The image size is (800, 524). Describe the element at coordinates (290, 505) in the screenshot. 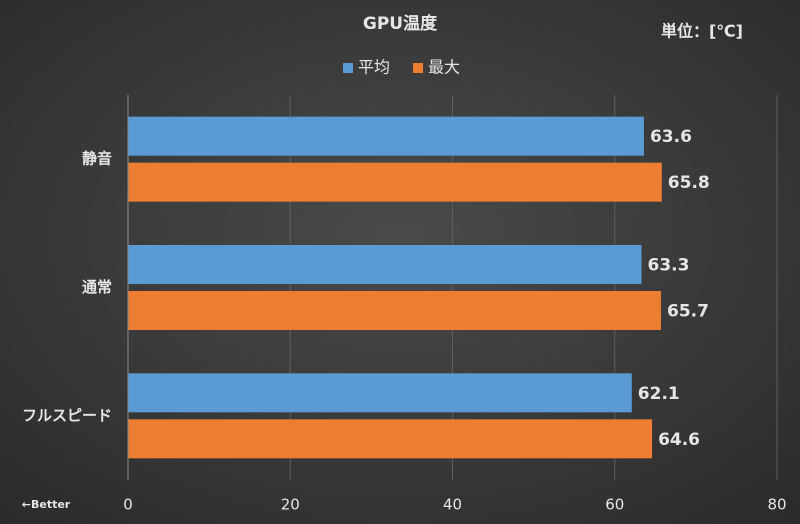

I see `x-tick-label: 20` at that location.